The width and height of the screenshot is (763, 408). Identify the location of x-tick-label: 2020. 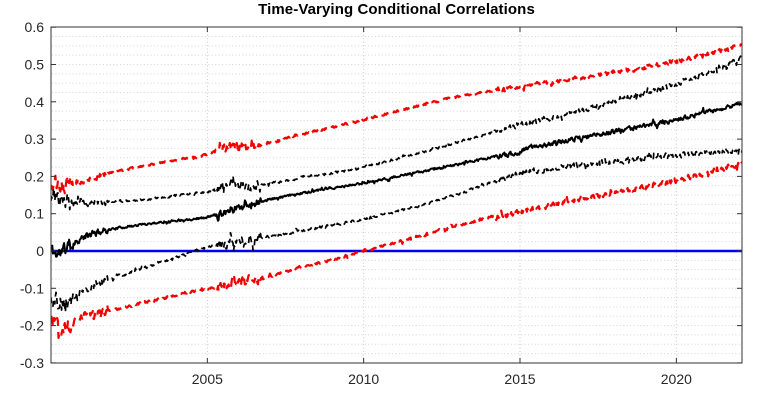
(676, 379).